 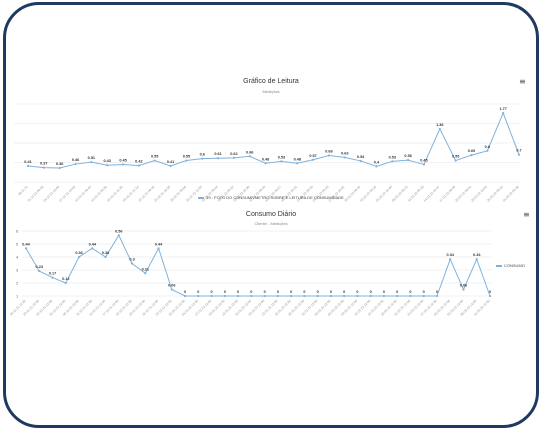 What do you see at coordinates (271, 81) in the screenshot?
I see `chart1-title: Gráfico de Leitura` at bounding box center [271, 81].